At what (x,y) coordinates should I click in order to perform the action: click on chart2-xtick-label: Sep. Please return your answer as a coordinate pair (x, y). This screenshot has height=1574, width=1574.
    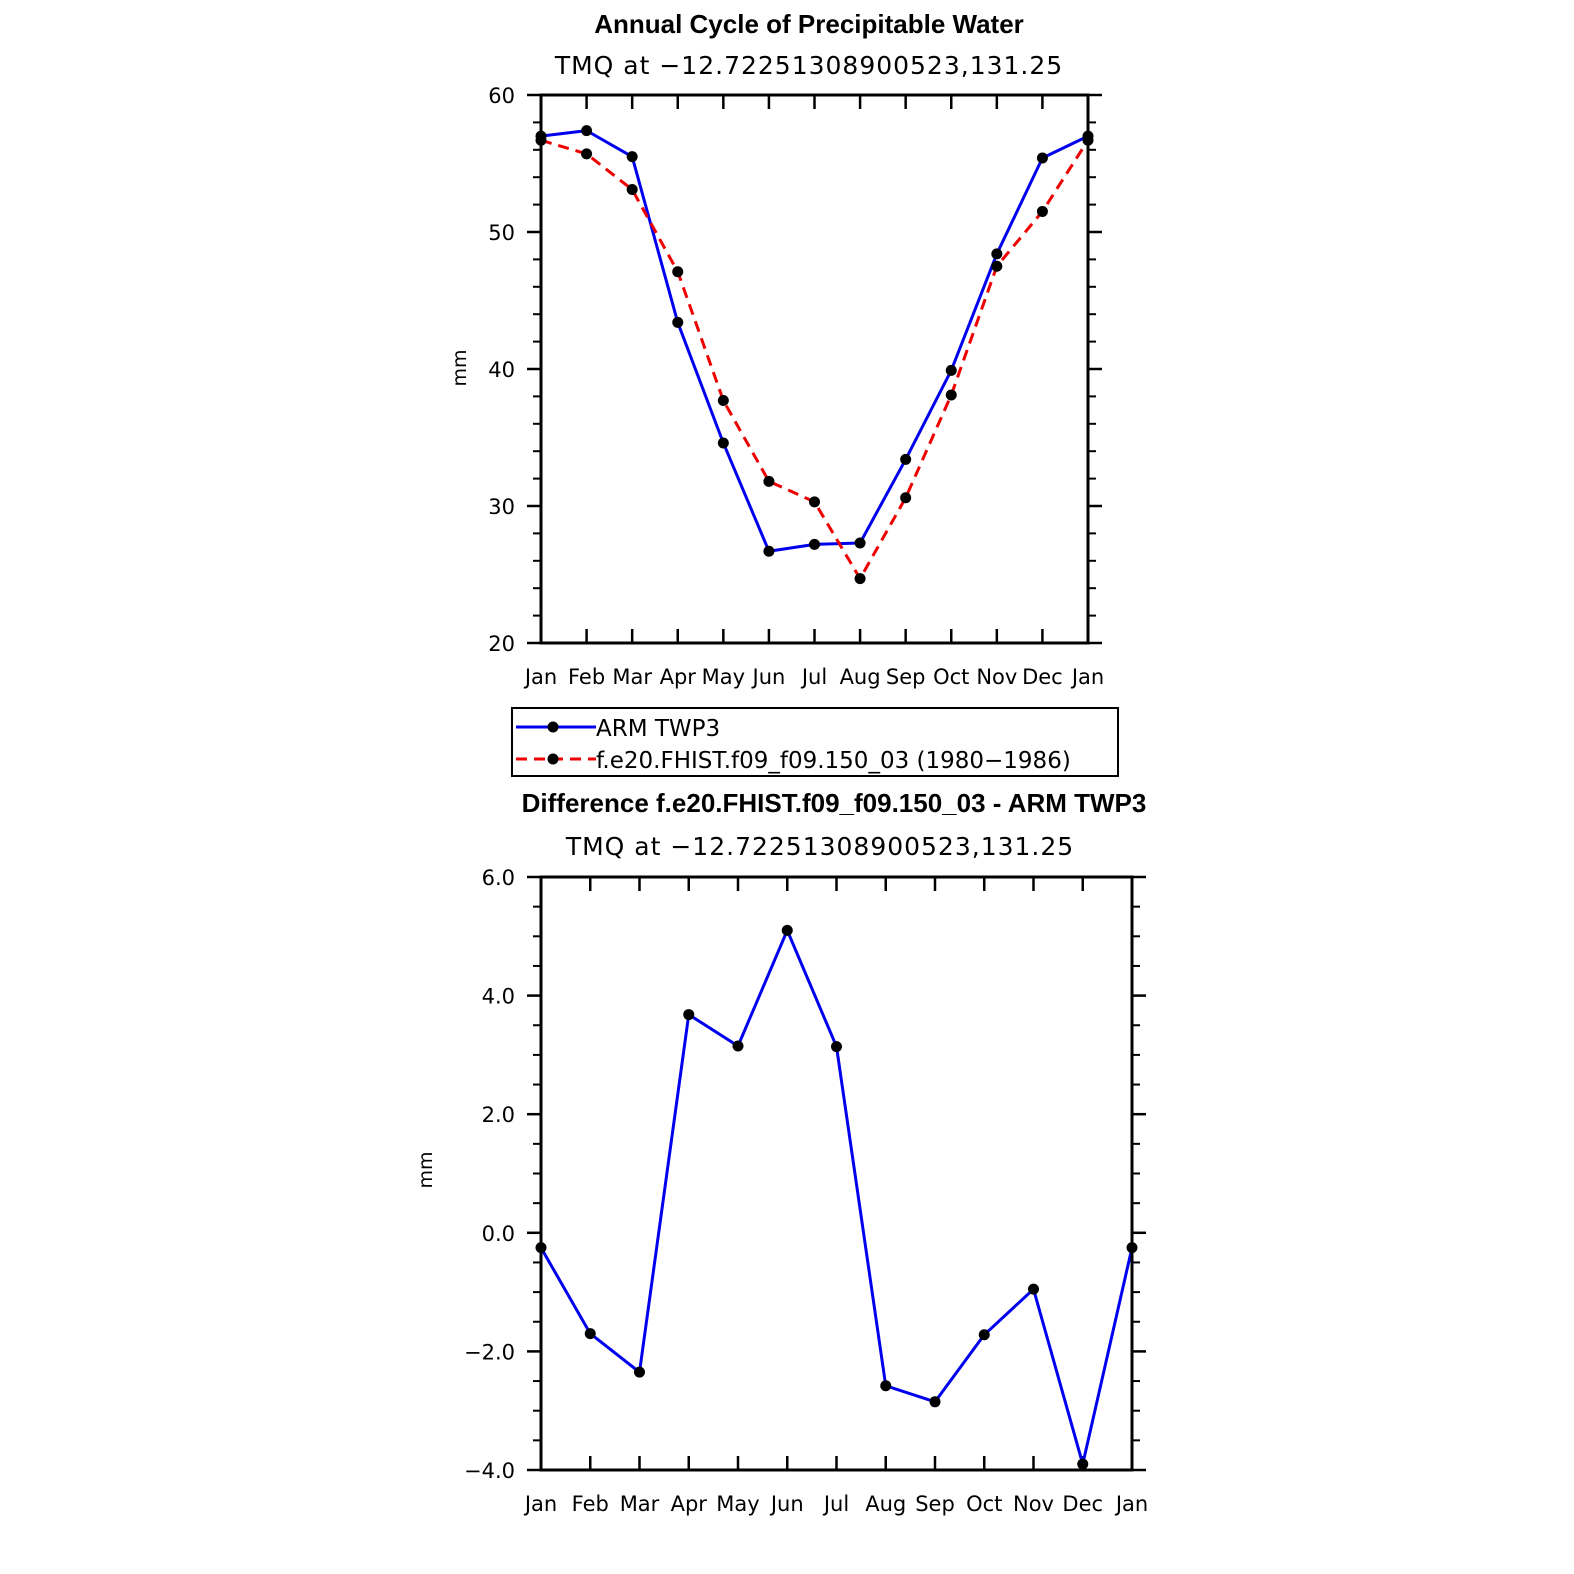
    Looking at the image, I should click on (935, 1504).